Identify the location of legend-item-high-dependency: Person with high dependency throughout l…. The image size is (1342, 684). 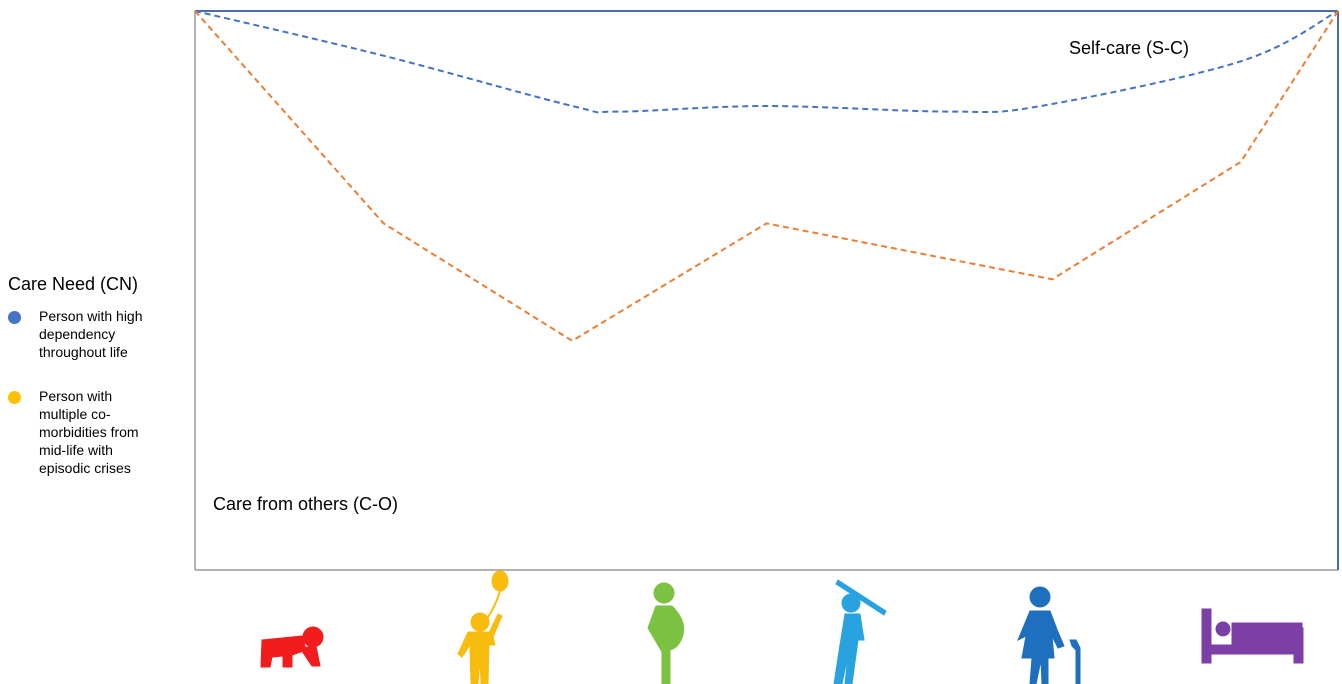
(82, 334).